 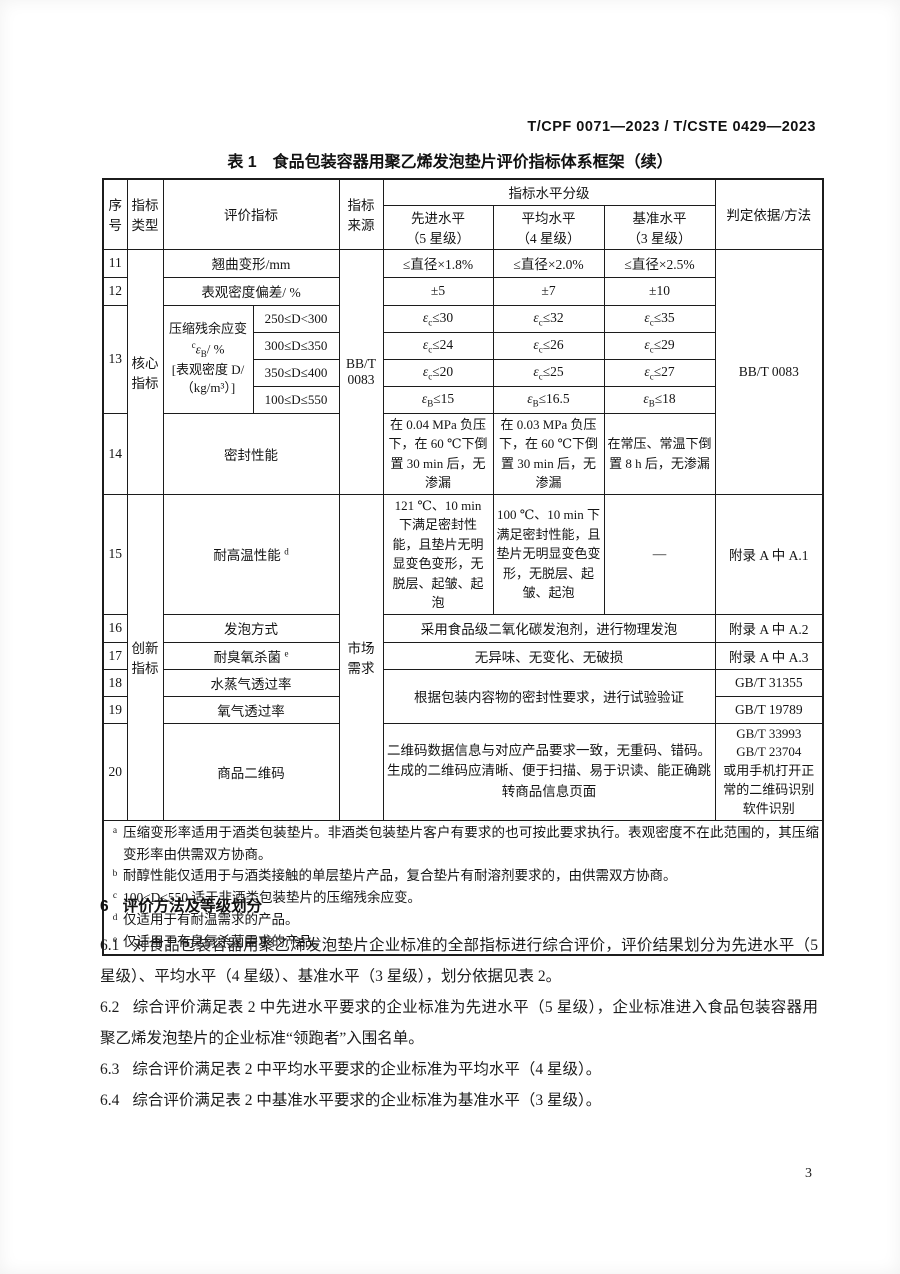 What do you see at coordinates (659, 372) in the screenshot?
I see `cell-baseline-13-3: εc≤27` at bounding box center [659, 372].